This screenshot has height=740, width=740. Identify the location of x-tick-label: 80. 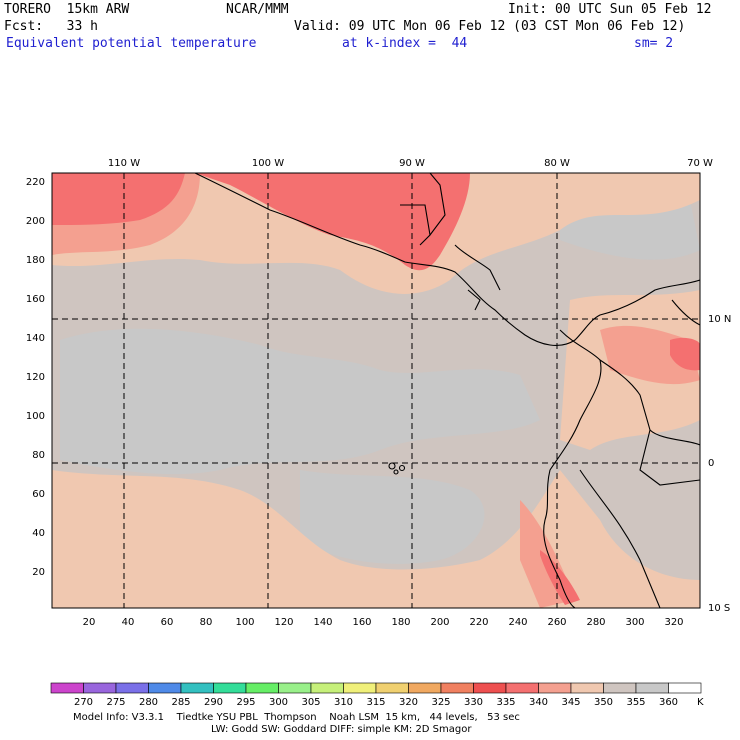
(206, 622).